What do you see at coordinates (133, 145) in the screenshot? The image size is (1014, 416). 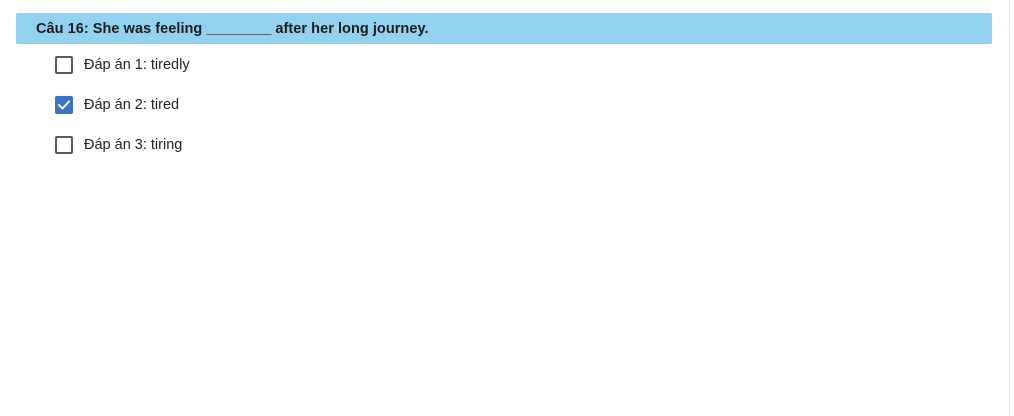 I see `answer-3-label: Đáp án 3: tiring` at bounding box center [133, 145].